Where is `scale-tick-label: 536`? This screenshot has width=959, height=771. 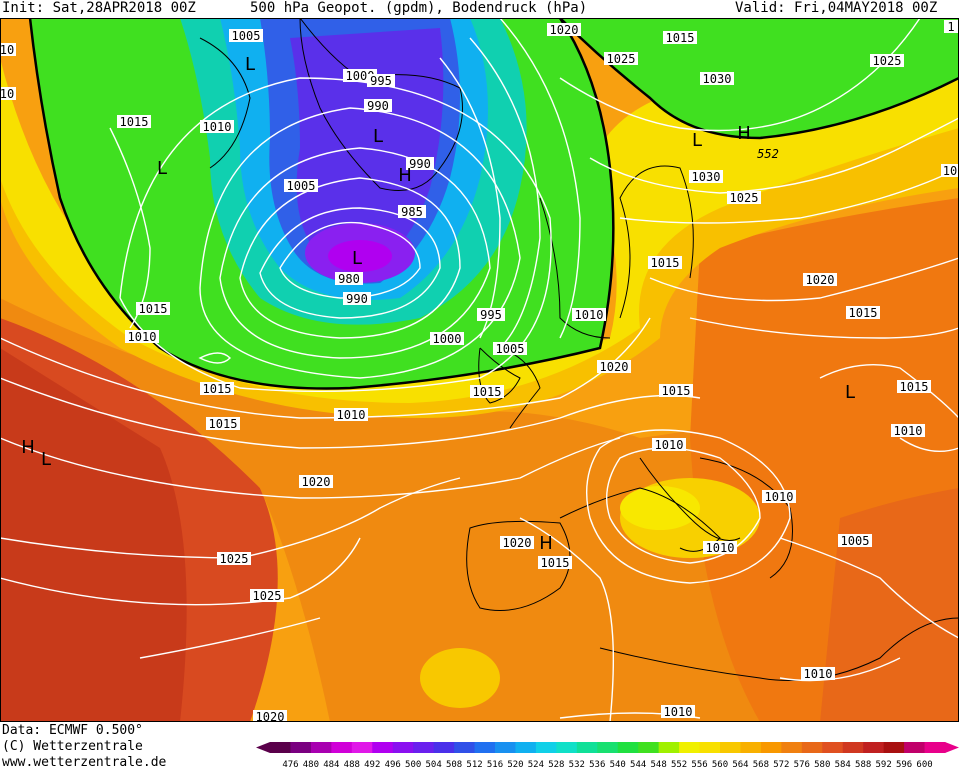 scale-tick-label: 536 is located at coordinates (597, 765).